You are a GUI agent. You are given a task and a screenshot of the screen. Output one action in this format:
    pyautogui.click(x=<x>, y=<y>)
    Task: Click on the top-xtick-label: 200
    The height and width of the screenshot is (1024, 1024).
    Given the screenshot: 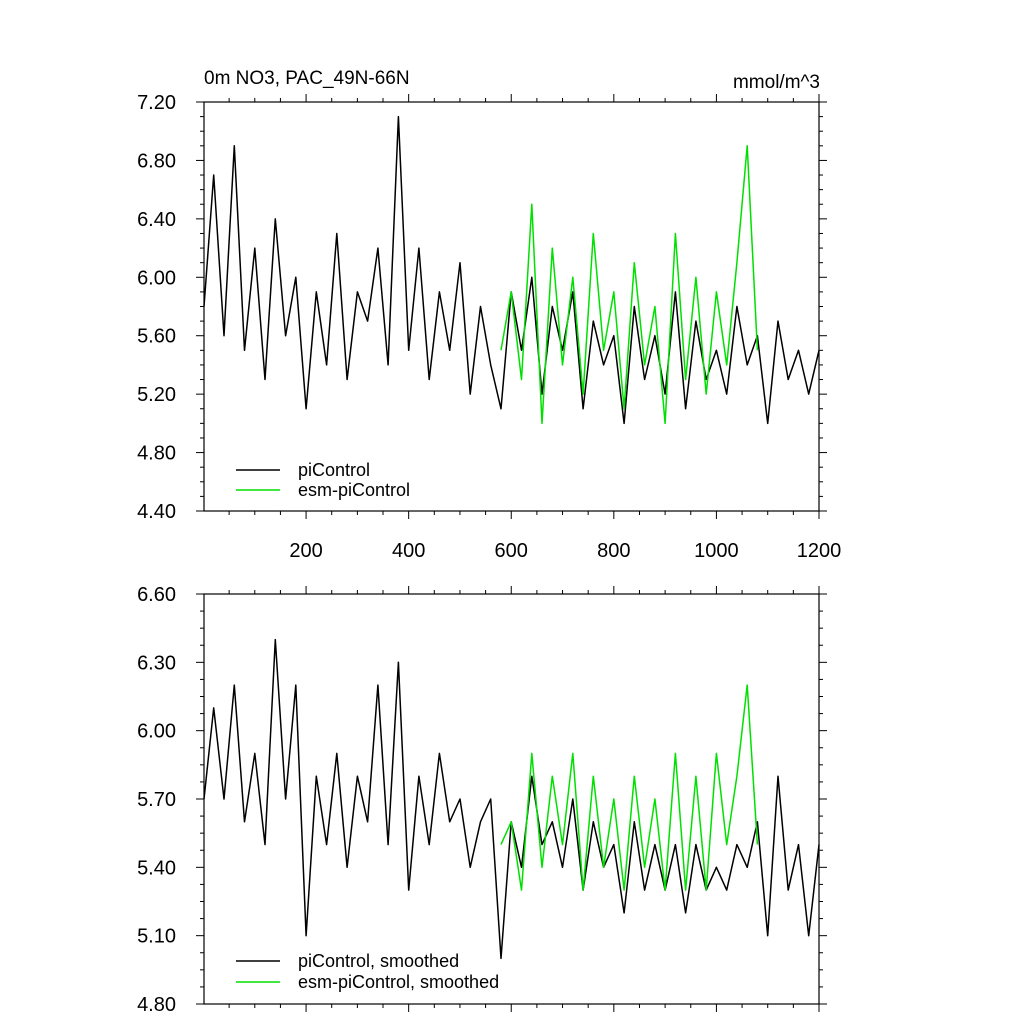 What is the action you would take?
    pyautogui.click(x=305, y=551)
    